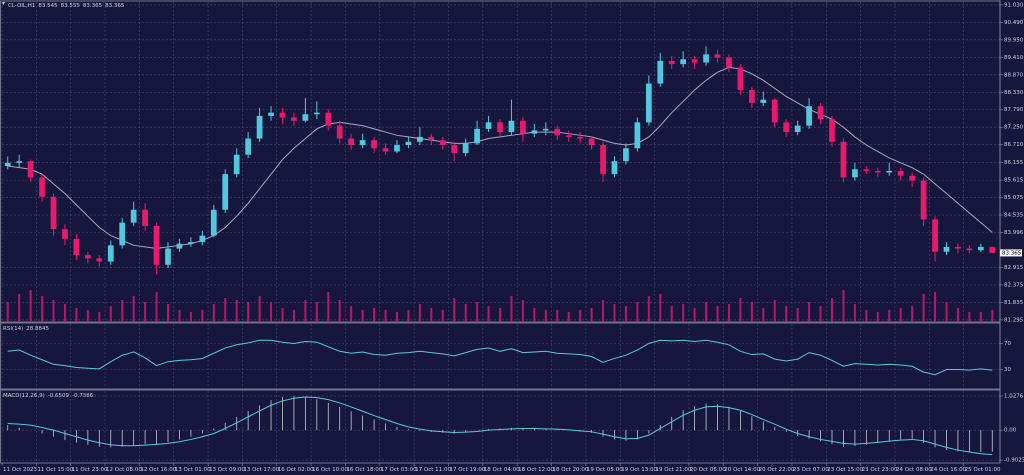 This screenshot has height=475, width=1024. Describe the element at coordinates (158, 470) in the screenshot. I see `x-tick-label: 12 Oct 16:00` at that location.